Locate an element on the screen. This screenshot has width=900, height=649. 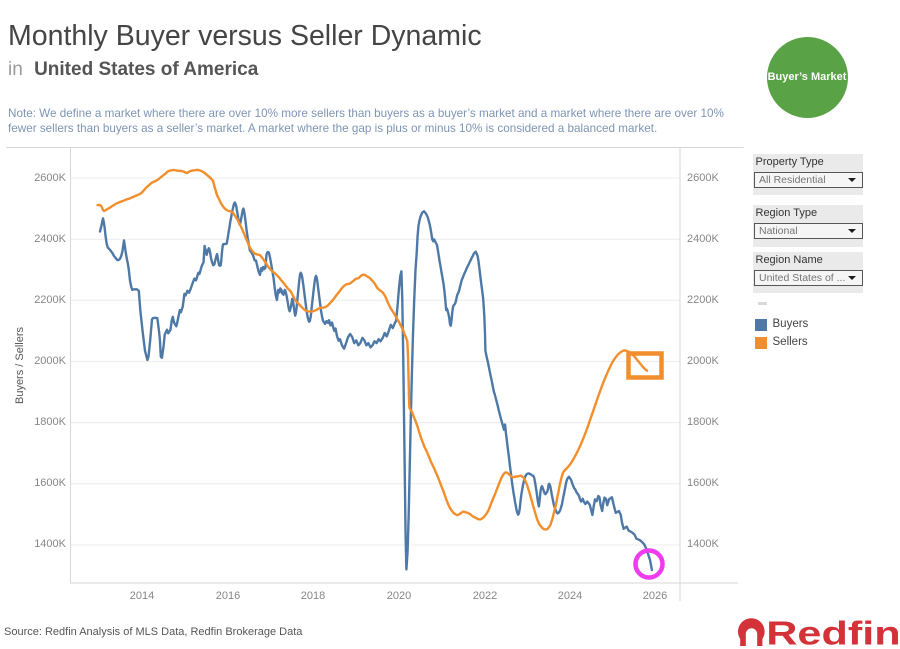
svg-text: Redfin is located at coordinates (833, 631).